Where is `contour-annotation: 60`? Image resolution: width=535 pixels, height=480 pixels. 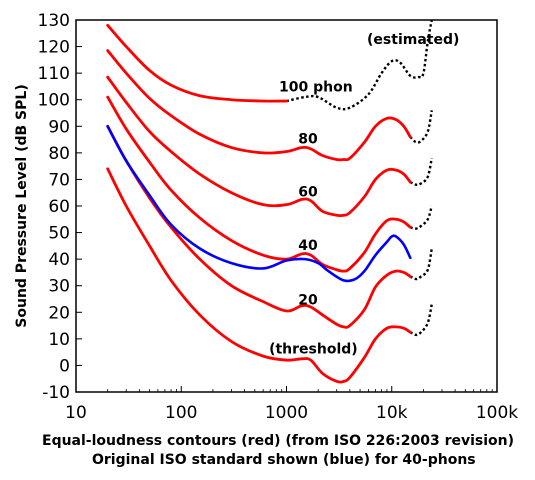 contour-annotation: 60 is located at coordinates (308, 193).